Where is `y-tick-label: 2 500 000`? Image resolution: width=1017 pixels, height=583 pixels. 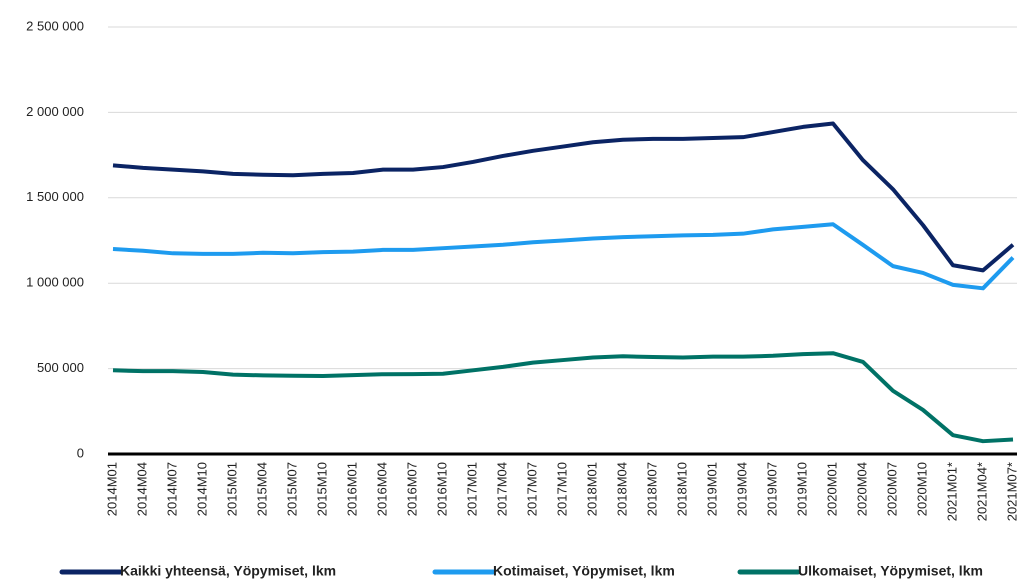
y-tick-label: 2 500 000 is located at coordinates (55, 25).